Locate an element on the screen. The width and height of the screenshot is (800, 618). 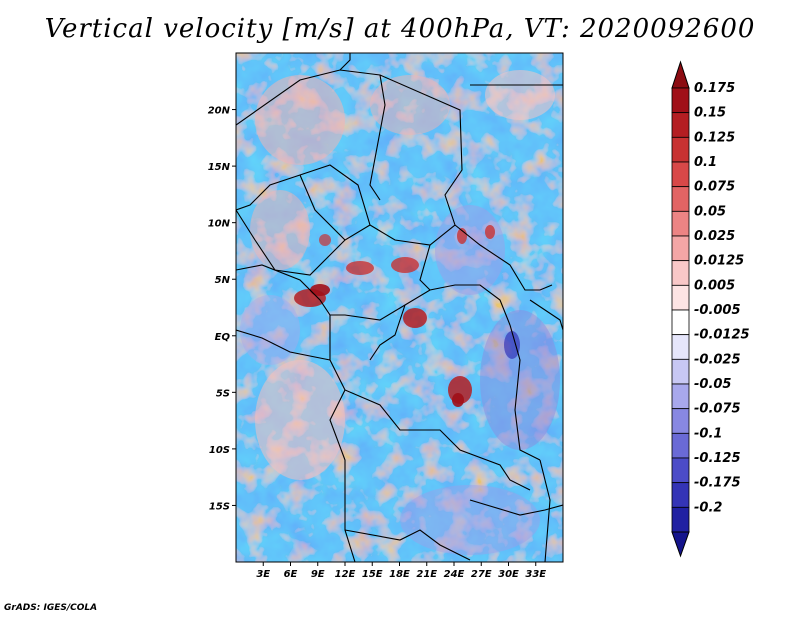
lon-tick-label: 30E is located at coordinates (508, 574).